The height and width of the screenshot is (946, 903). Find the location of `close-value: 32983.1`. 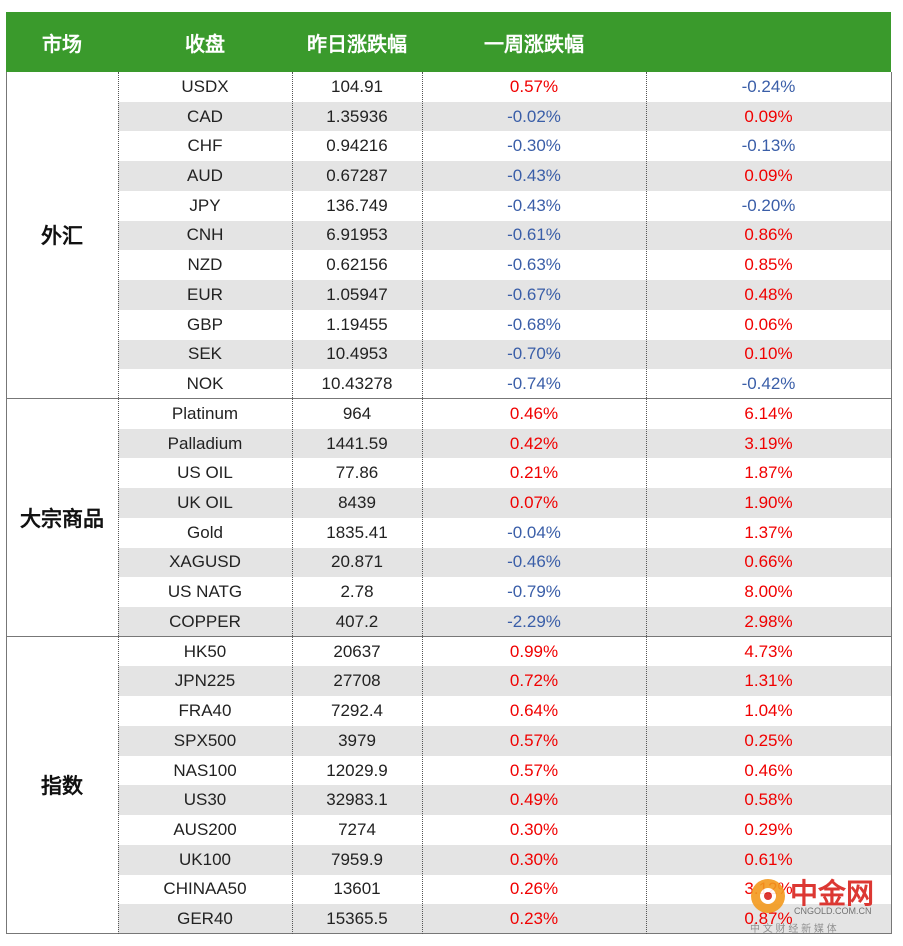

close-value: 32983.1 is located at coordinates (357, 800).